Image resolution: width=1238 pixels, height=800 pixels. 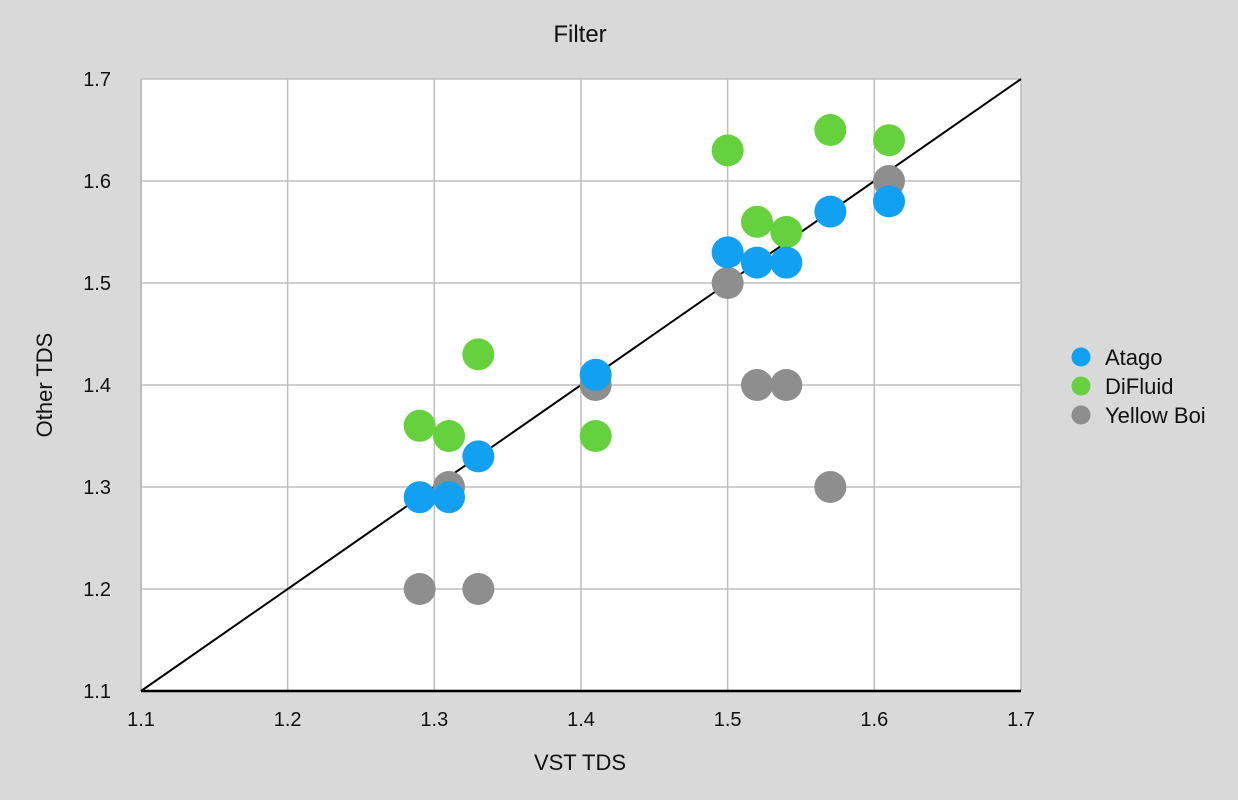 I want to click on x-tick-label: 1.4, so click(x=581, y=720).